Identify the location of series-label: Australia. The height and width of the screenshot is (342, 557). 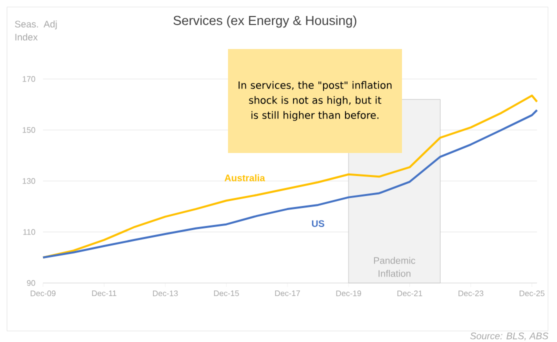
(245, 178).